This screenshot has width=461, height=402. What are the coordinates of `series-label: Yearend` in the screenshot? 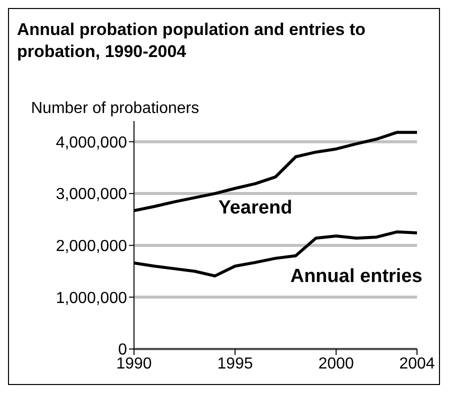 It's located at (255, 208).